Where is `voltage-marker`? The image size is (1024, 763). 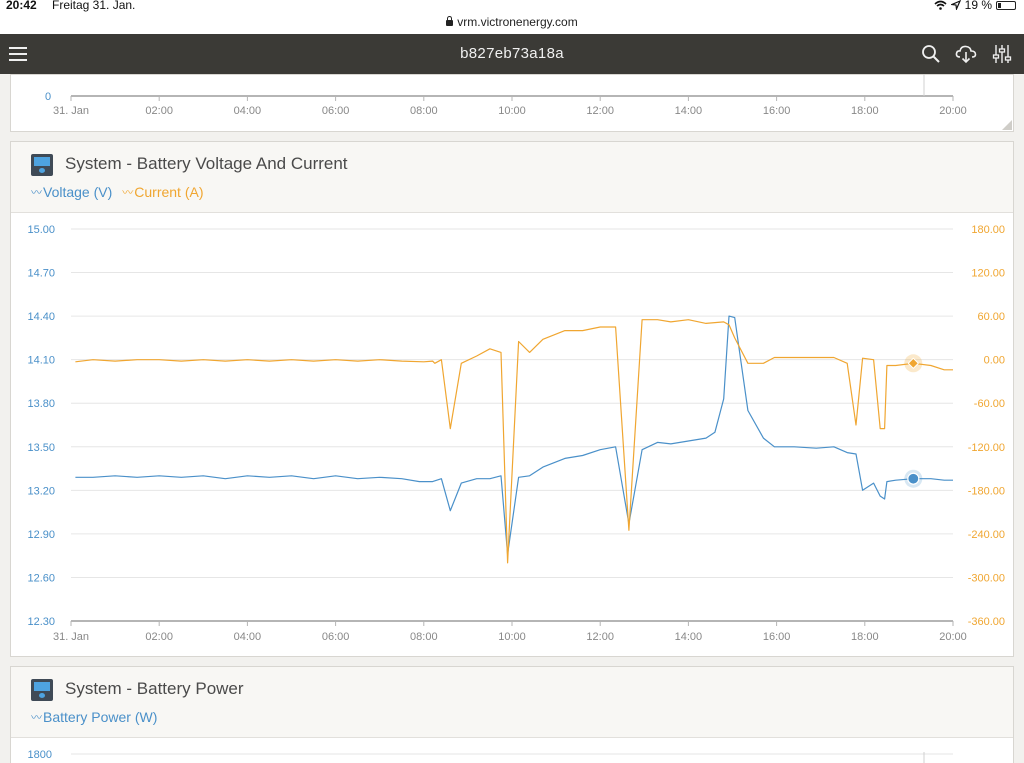 voltage-marker is located at coordinates (913, 478).